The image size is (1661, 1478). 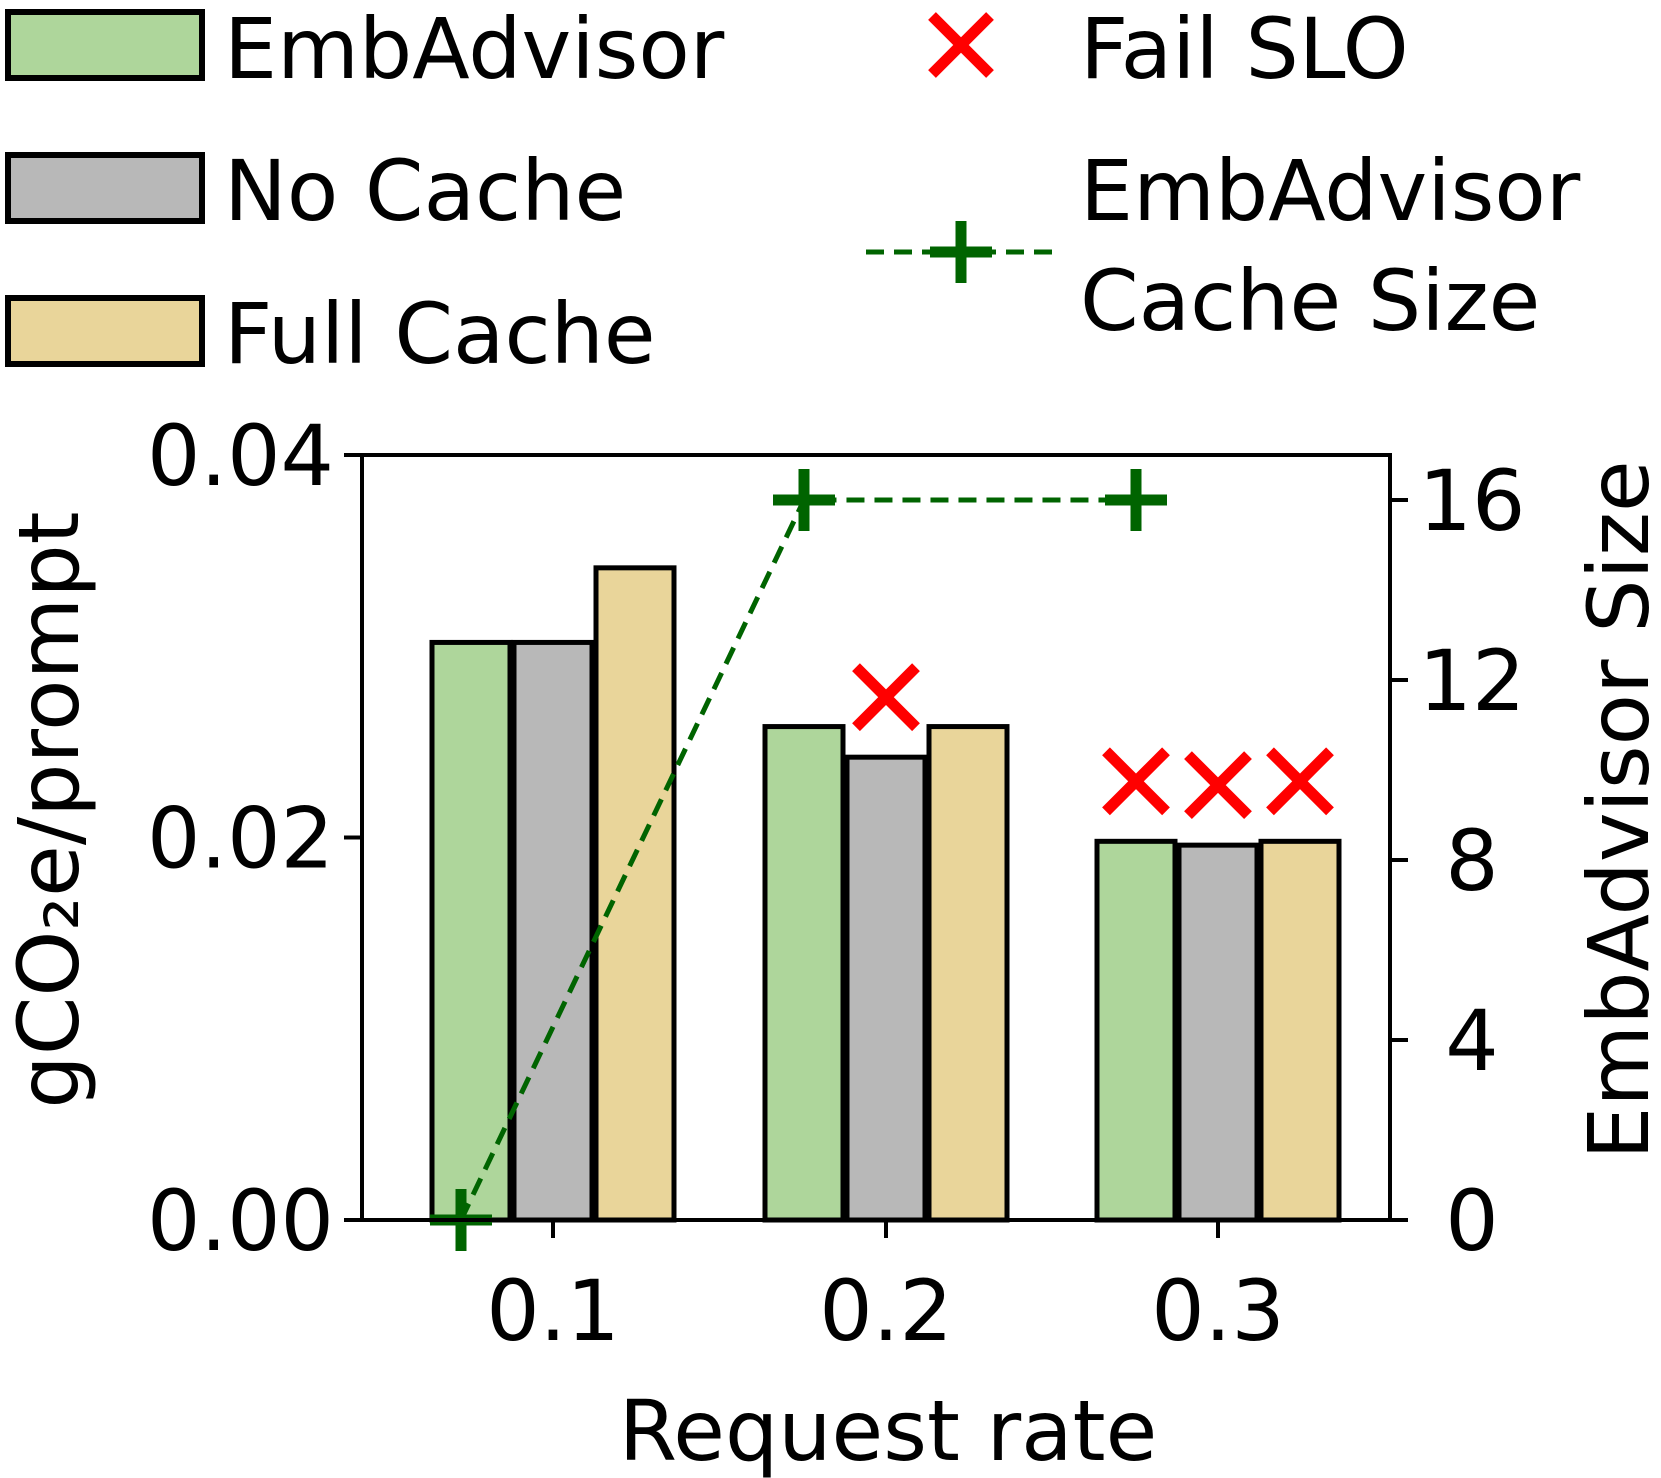 I want to click on x-tick-label-0: 0.1, so click(x=553, y=1311).